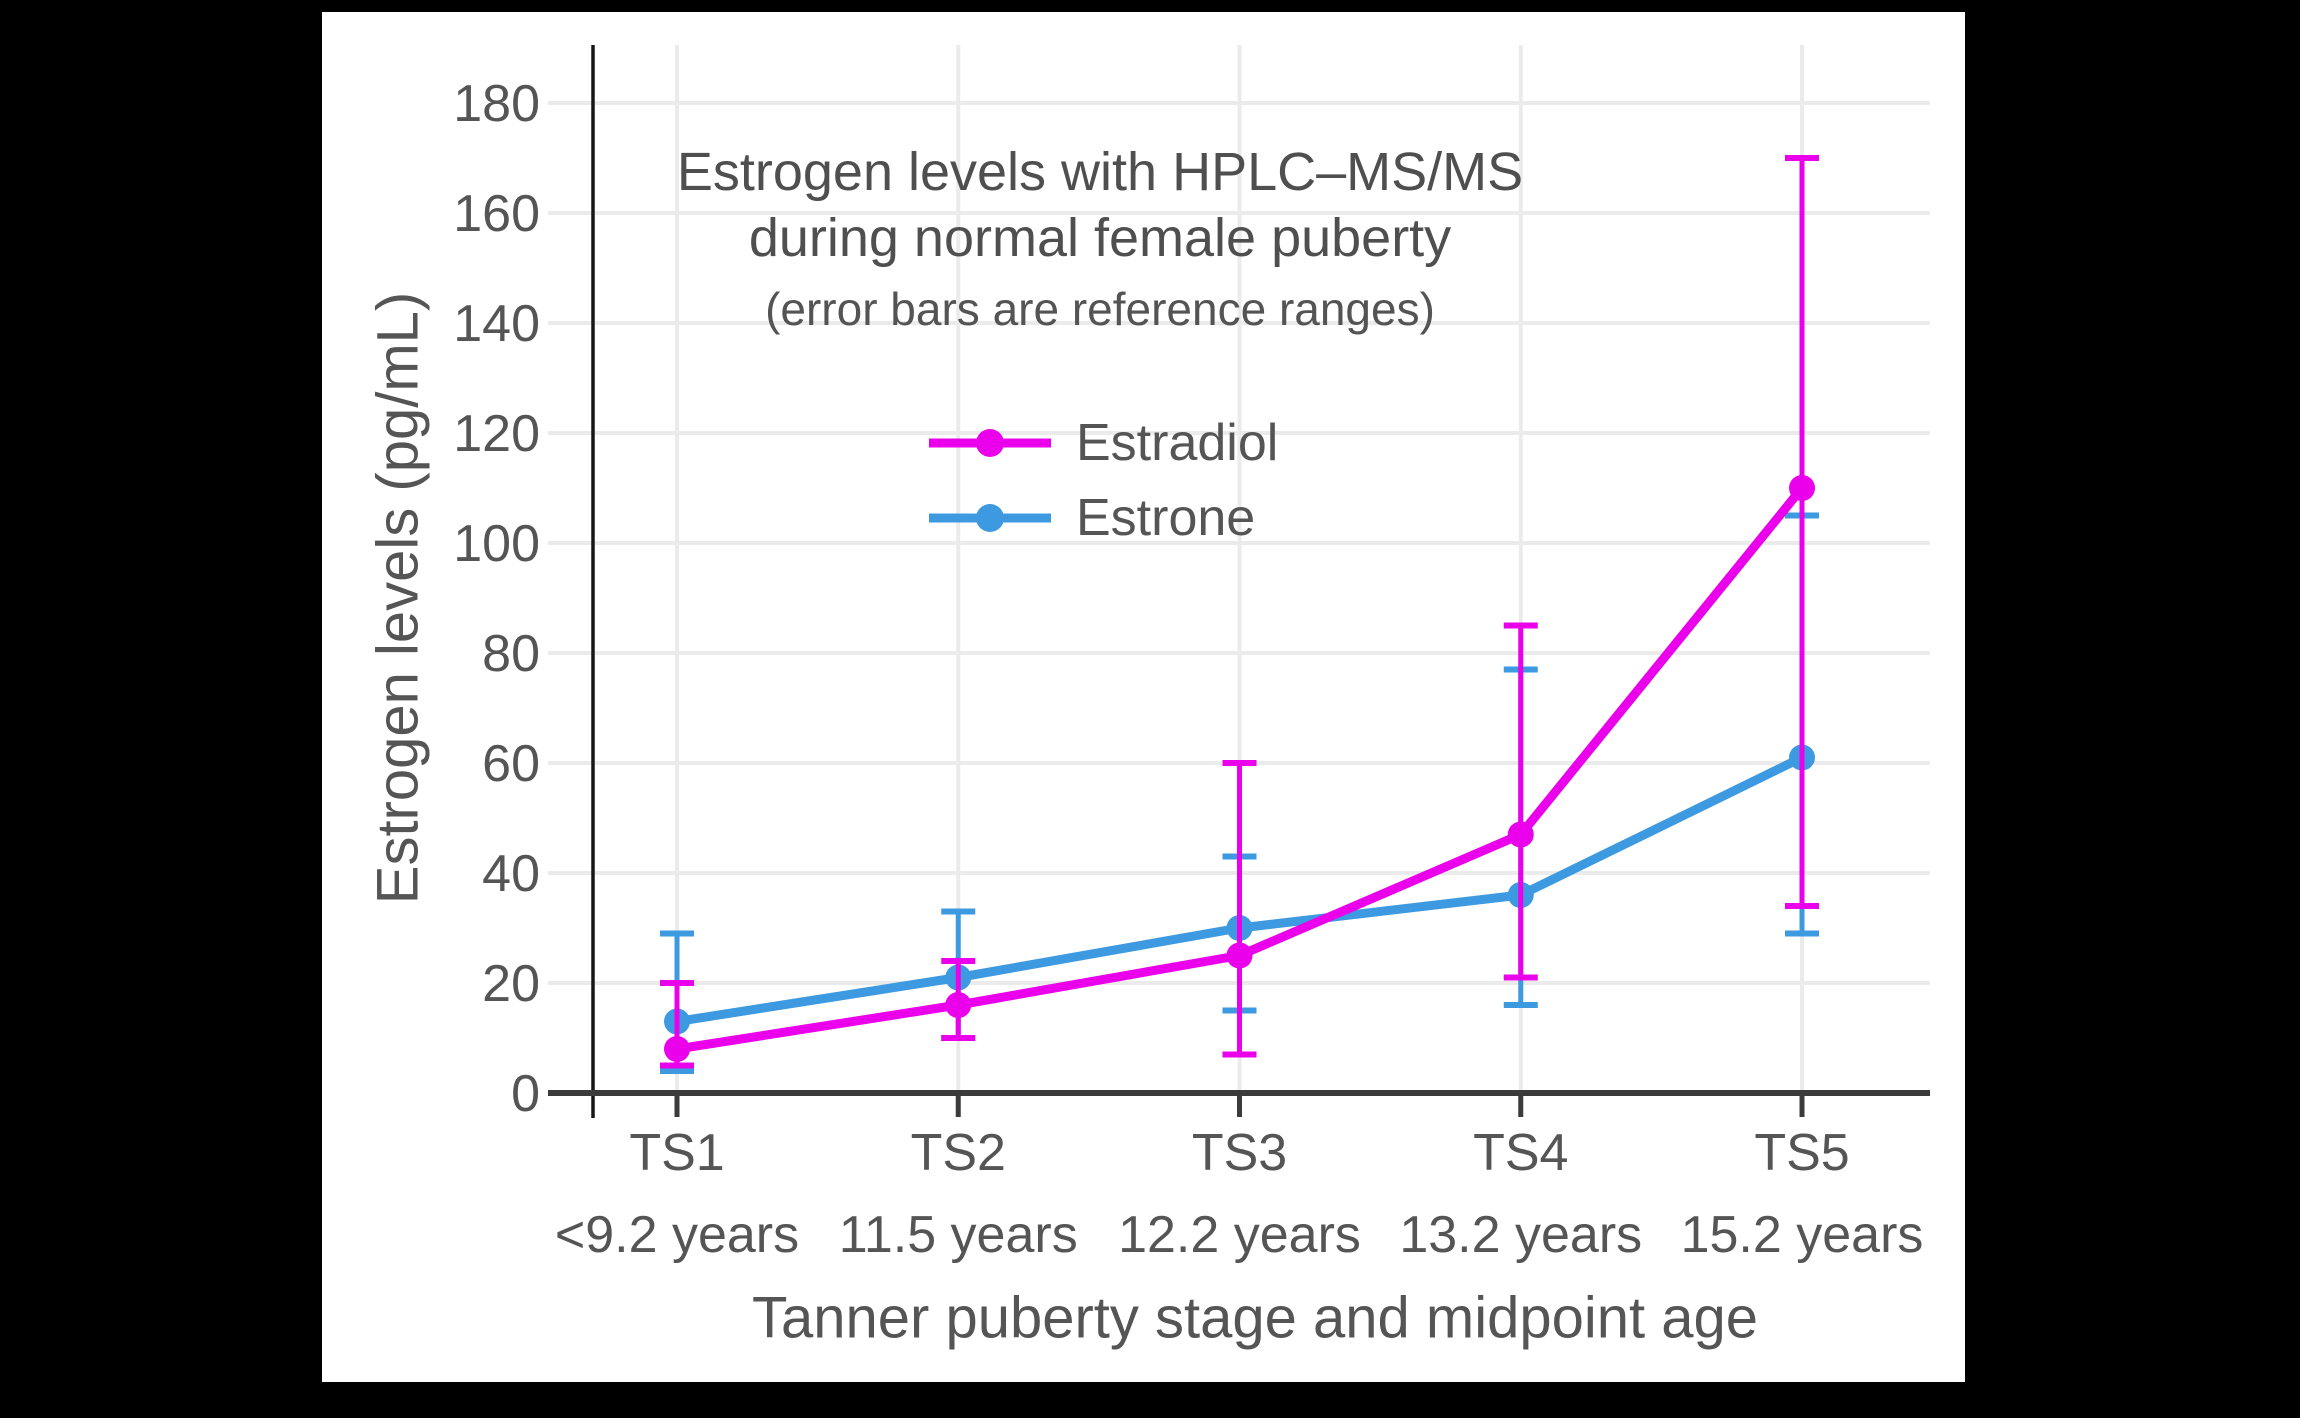 Image resolution: width=2300 pixels, height=1418 pixels. I want to click on chart-title-line2: during normal female puberty, so click(1100, 238).